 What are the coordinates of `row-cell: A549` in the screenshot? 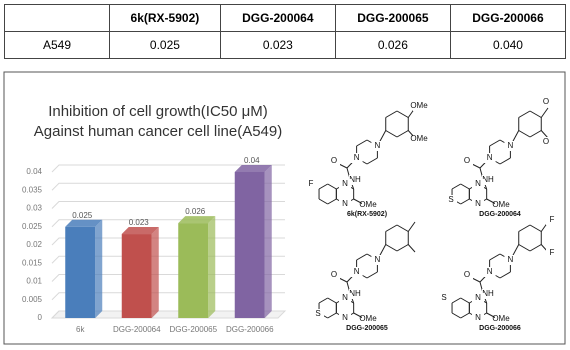 It's located at (57, 45).